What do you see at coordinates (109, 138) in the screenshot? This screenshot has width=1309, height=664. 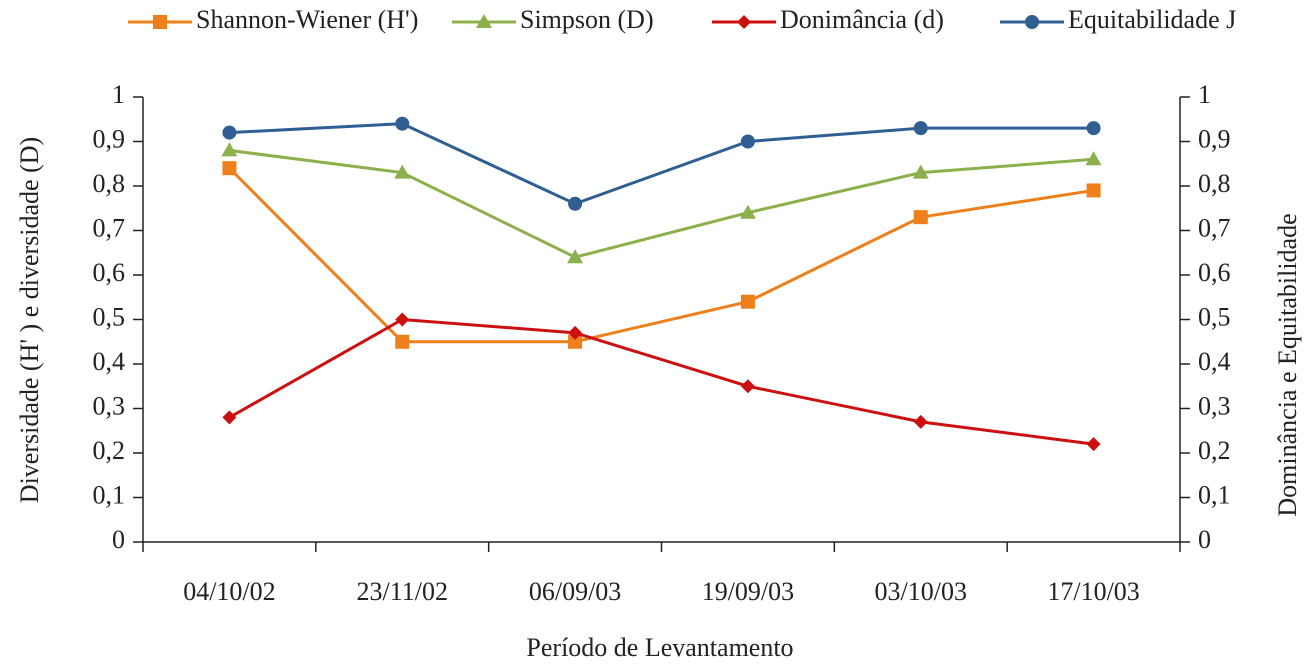 I see `y-tick-label: 0,9` at bounding box center [109, 138].